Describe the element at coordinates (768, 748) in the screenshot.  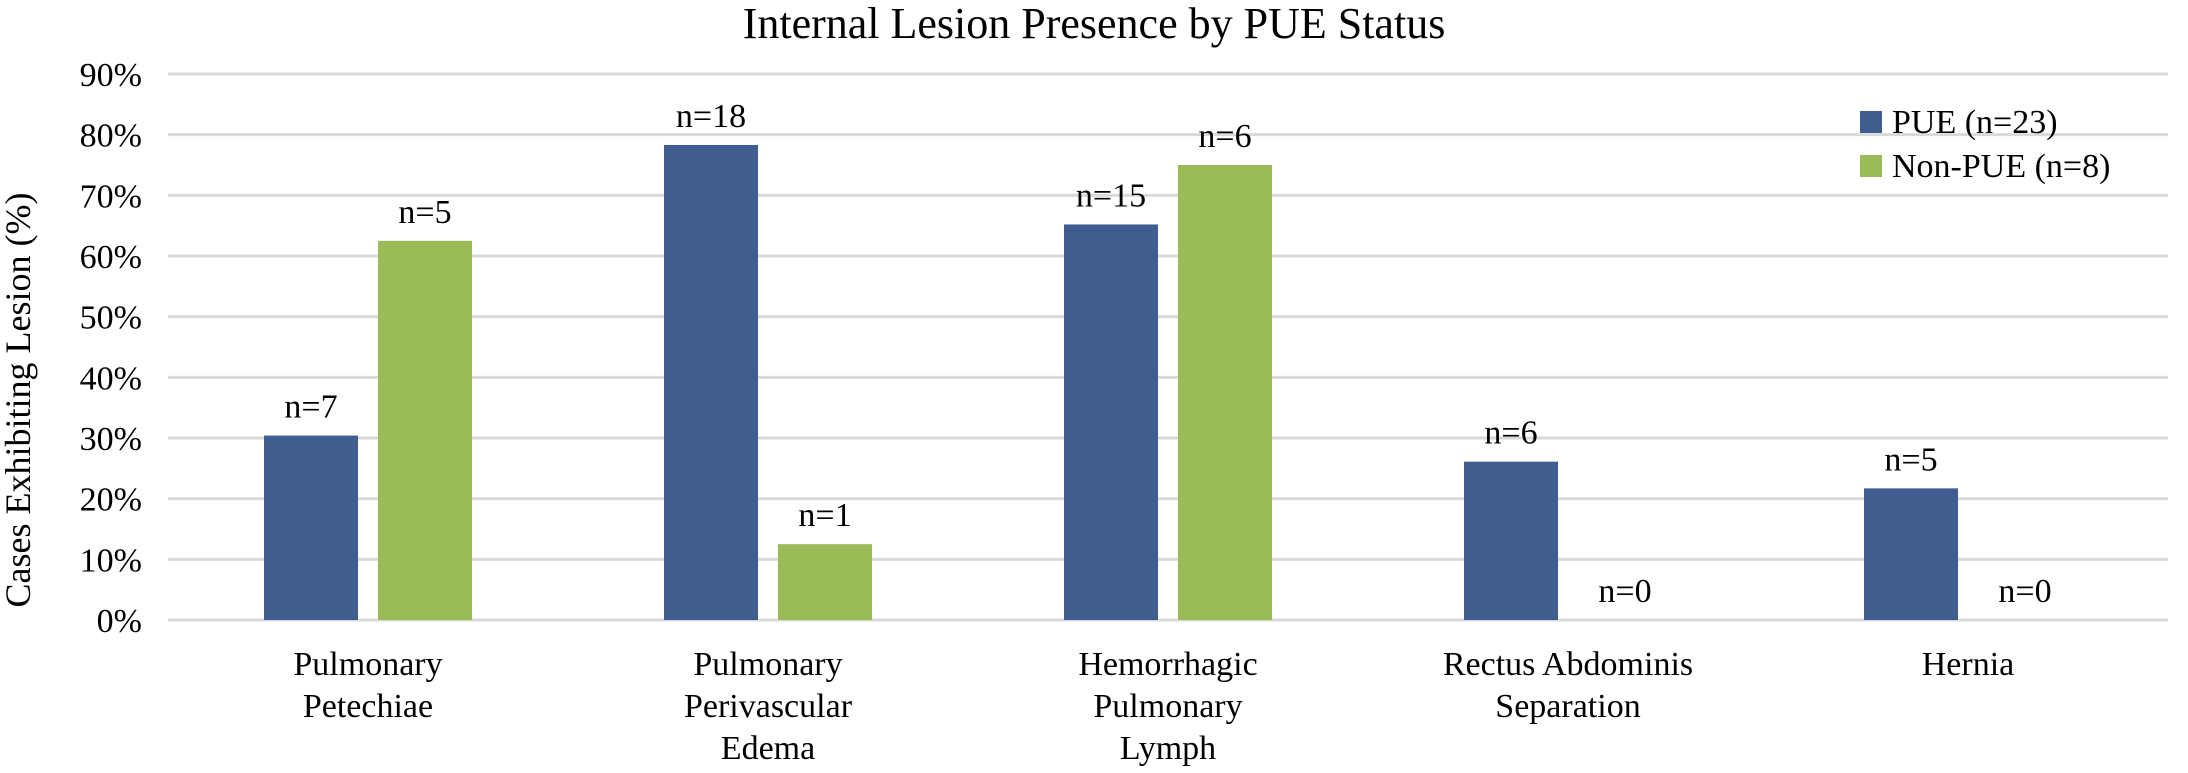
I see `category-label-line: Edema` at that location.